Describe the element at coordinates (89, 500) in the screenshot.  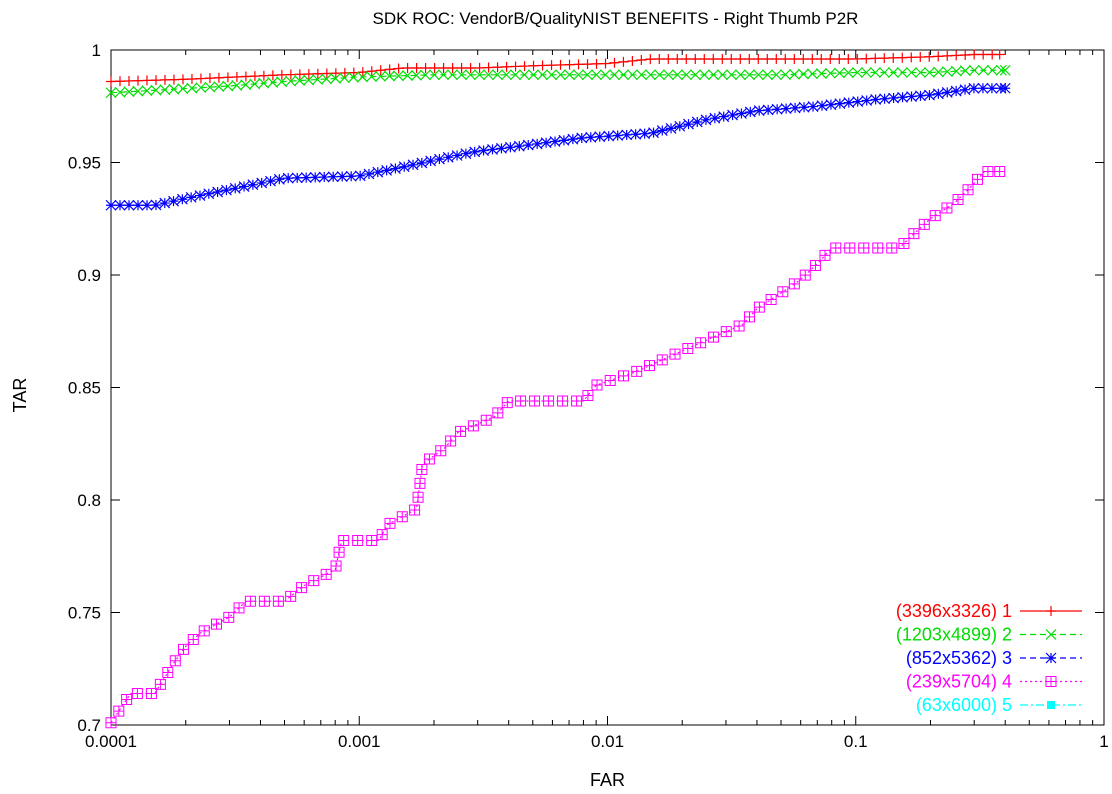
I see `y-tick-label: 0.8` at that location.